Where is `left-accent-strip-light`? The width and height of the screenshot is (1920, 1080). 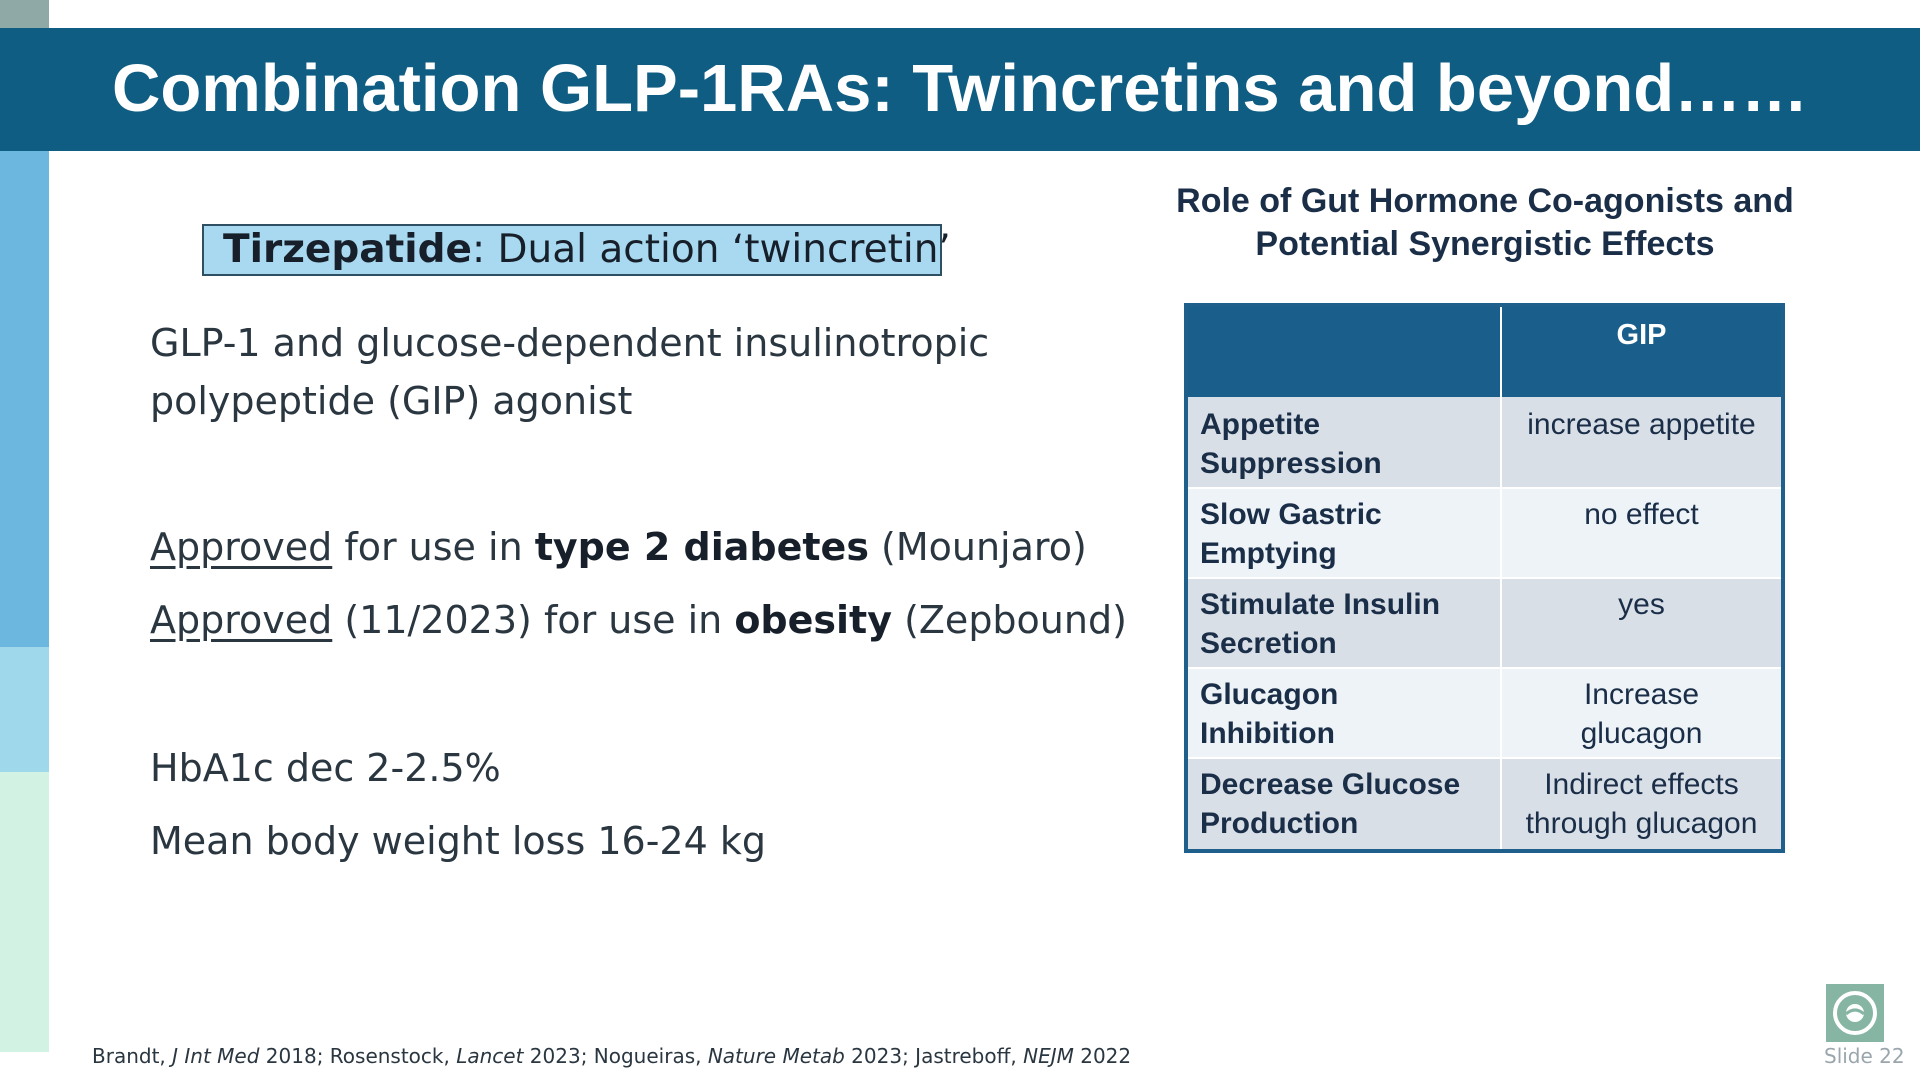
left-accent-strip-light is located at coordinates (24, 709).